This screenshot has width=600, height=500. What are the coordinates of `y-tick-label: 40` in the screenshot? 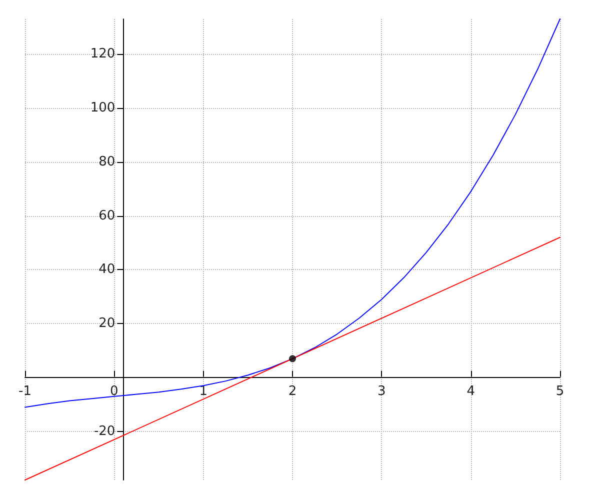 It's located at (107, 270).